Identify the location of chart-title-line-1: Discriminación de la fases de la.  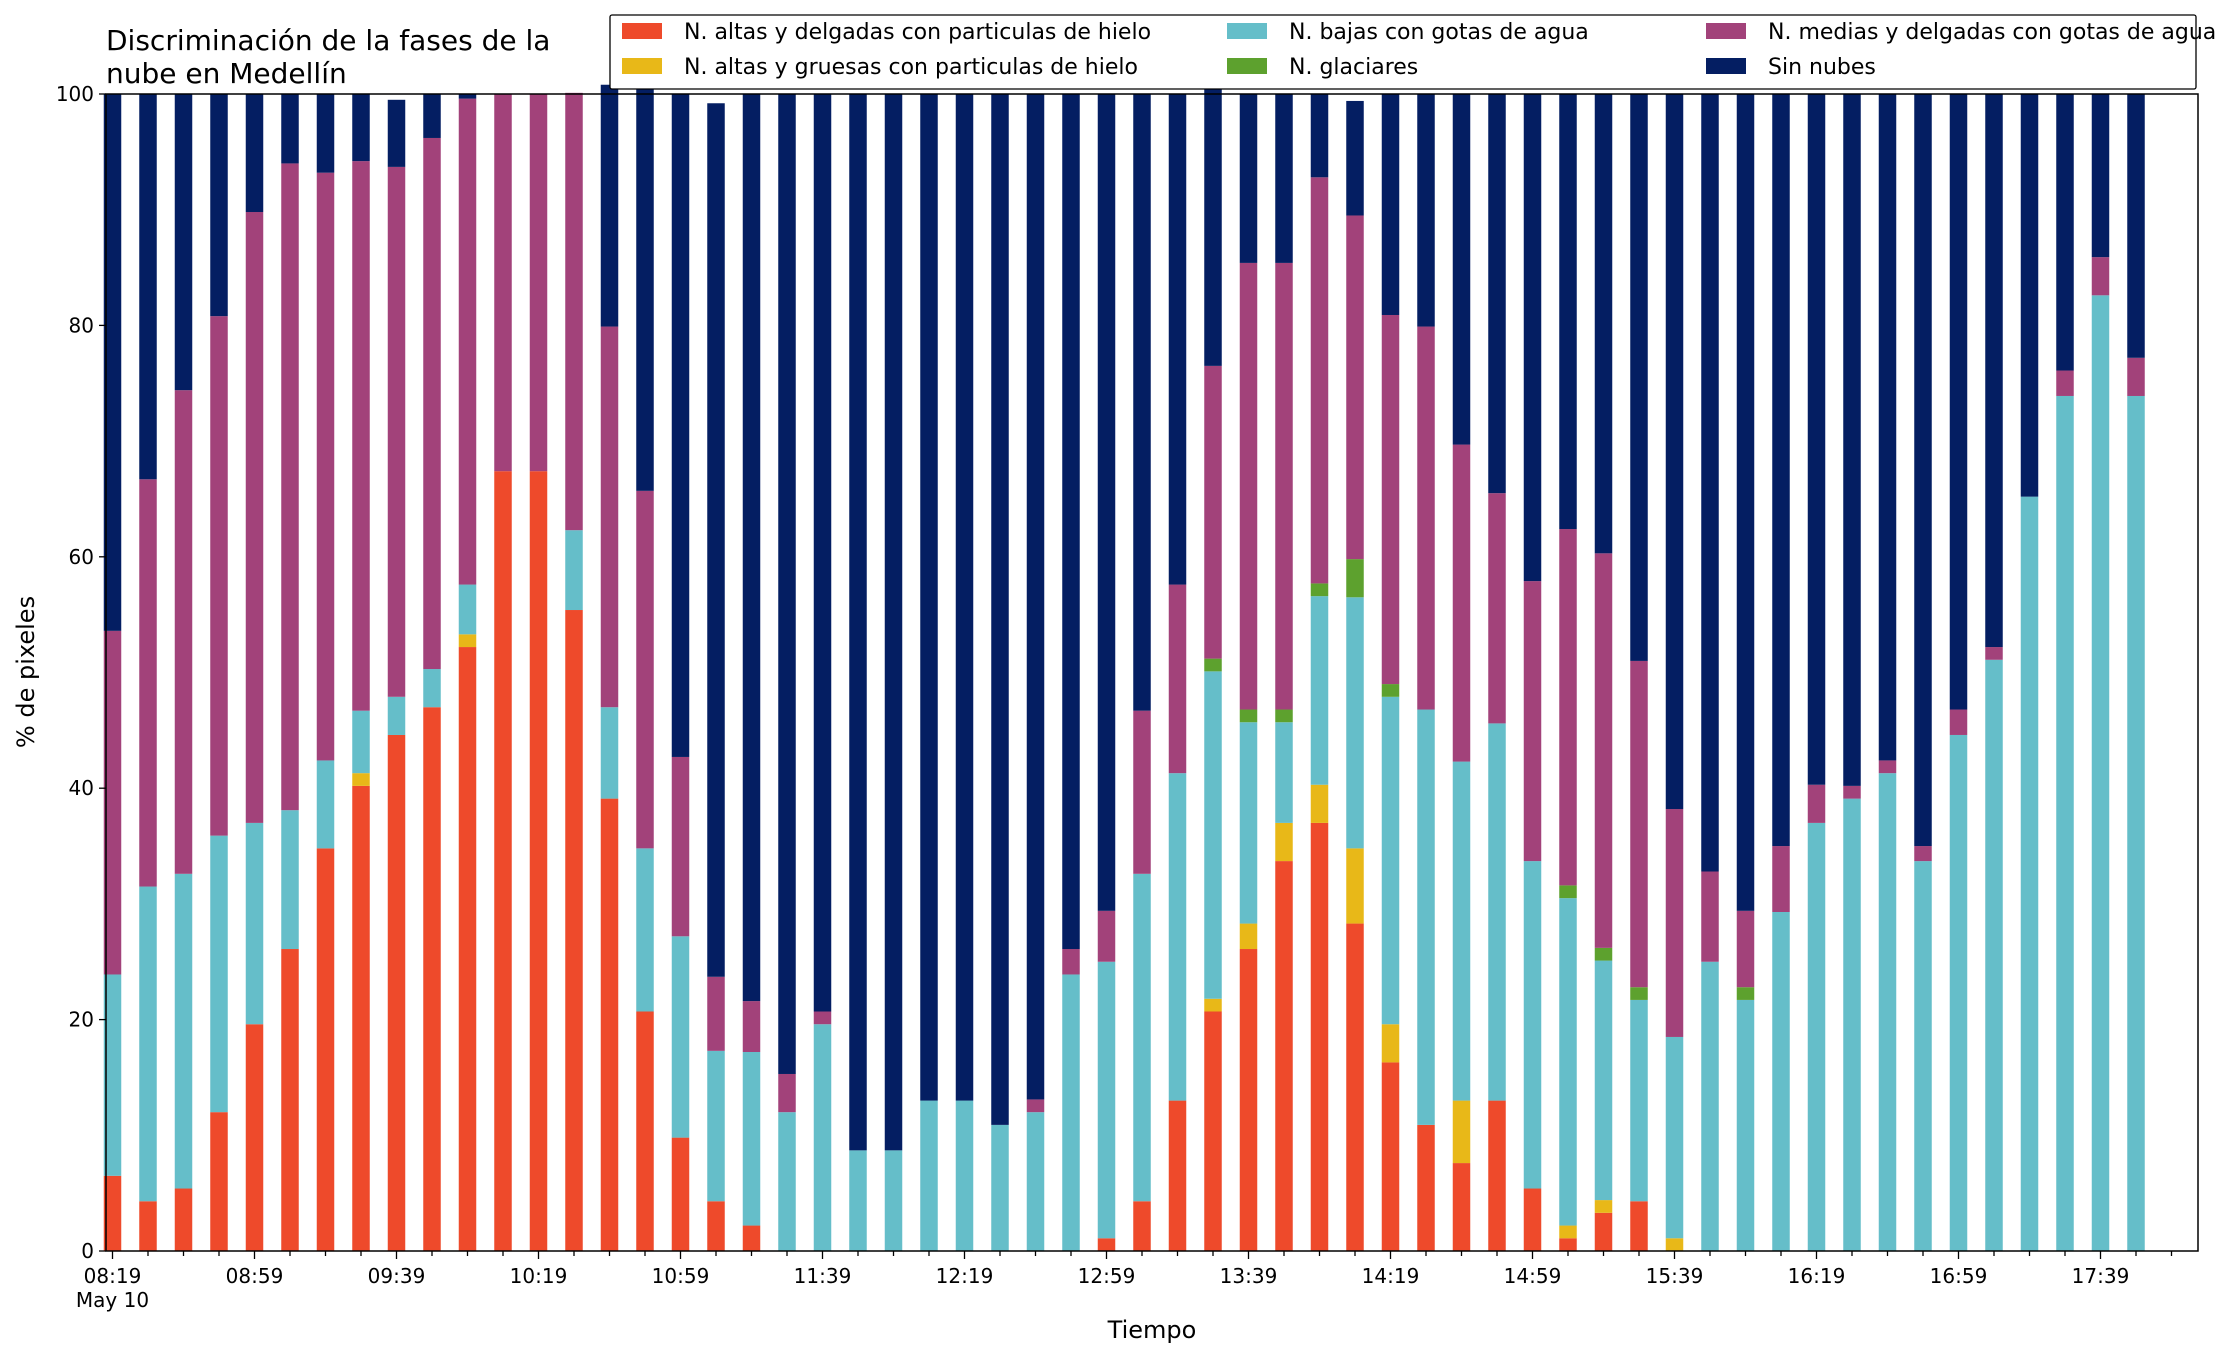
(328, 40).